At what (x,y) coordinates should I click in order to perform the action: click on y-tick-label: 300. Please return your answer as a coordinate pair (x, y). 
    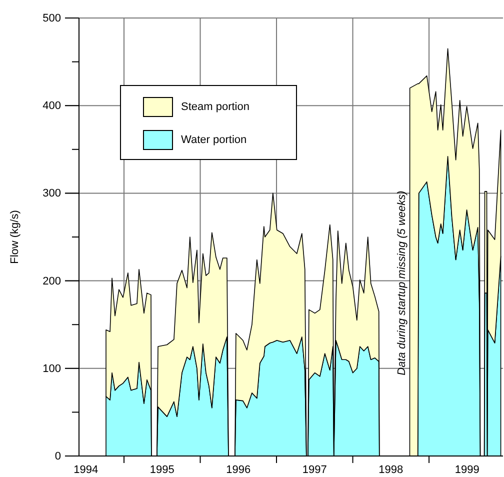
    Looking at the image, I should click on (51, 194).